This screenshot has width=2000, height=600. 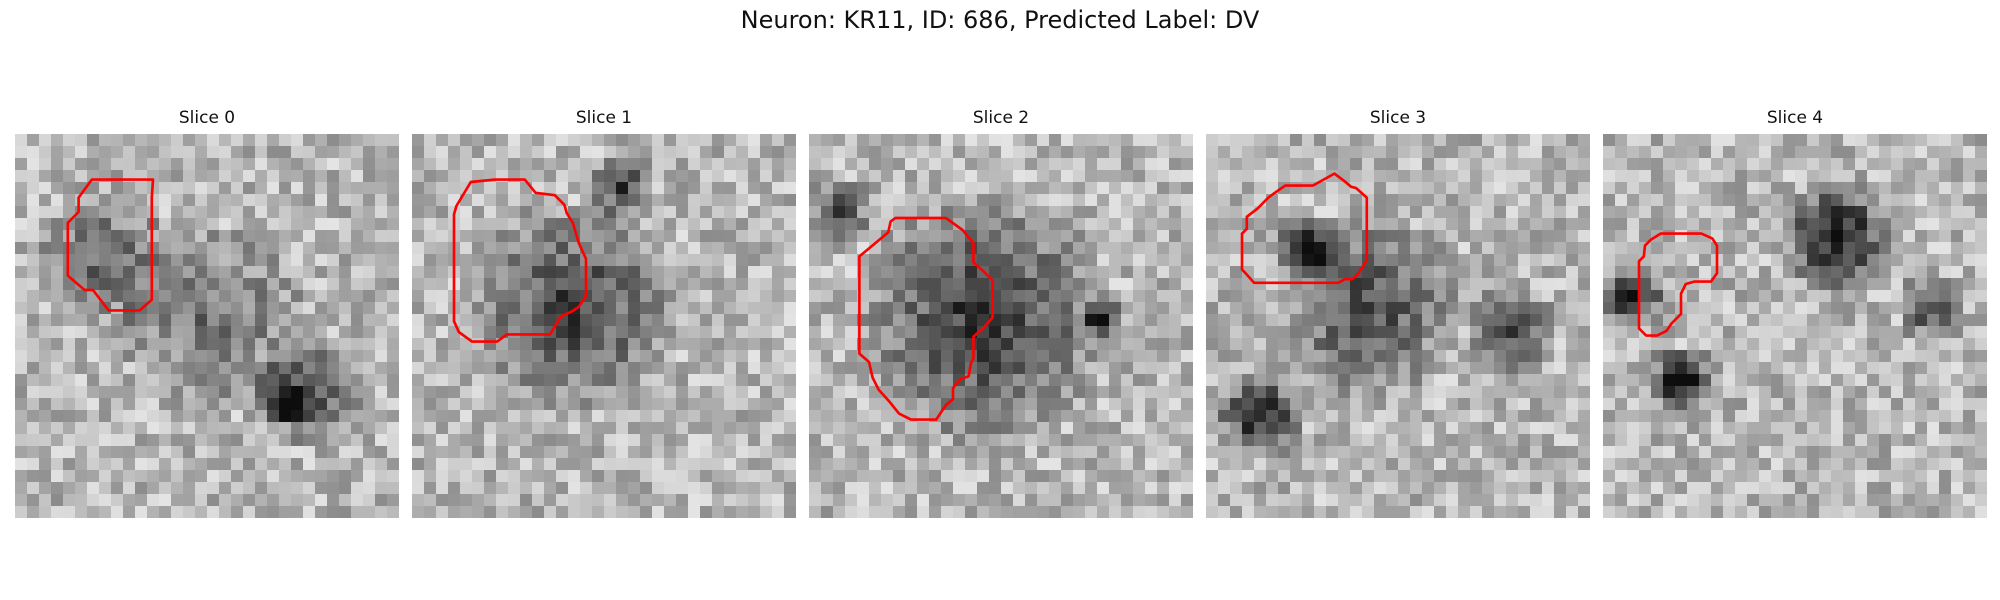 I want to click on slice-title: Slice 1, so click(x=604, y=118).